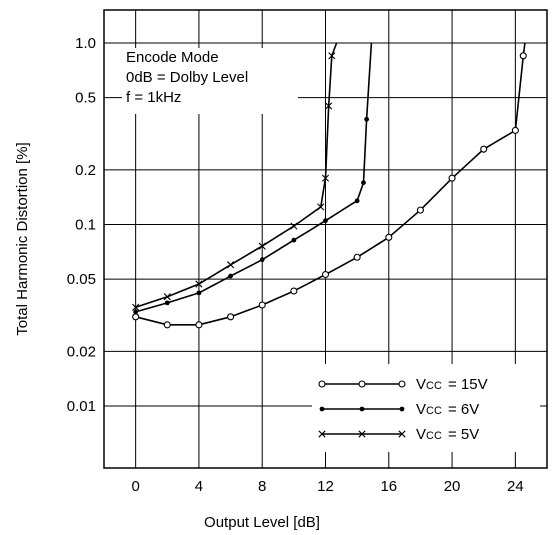 This screenshot has height=535, width=557. Describe the element at coordinates (81, 351) in the screenshot. I see `y-tick-label: 0.02` at that location.